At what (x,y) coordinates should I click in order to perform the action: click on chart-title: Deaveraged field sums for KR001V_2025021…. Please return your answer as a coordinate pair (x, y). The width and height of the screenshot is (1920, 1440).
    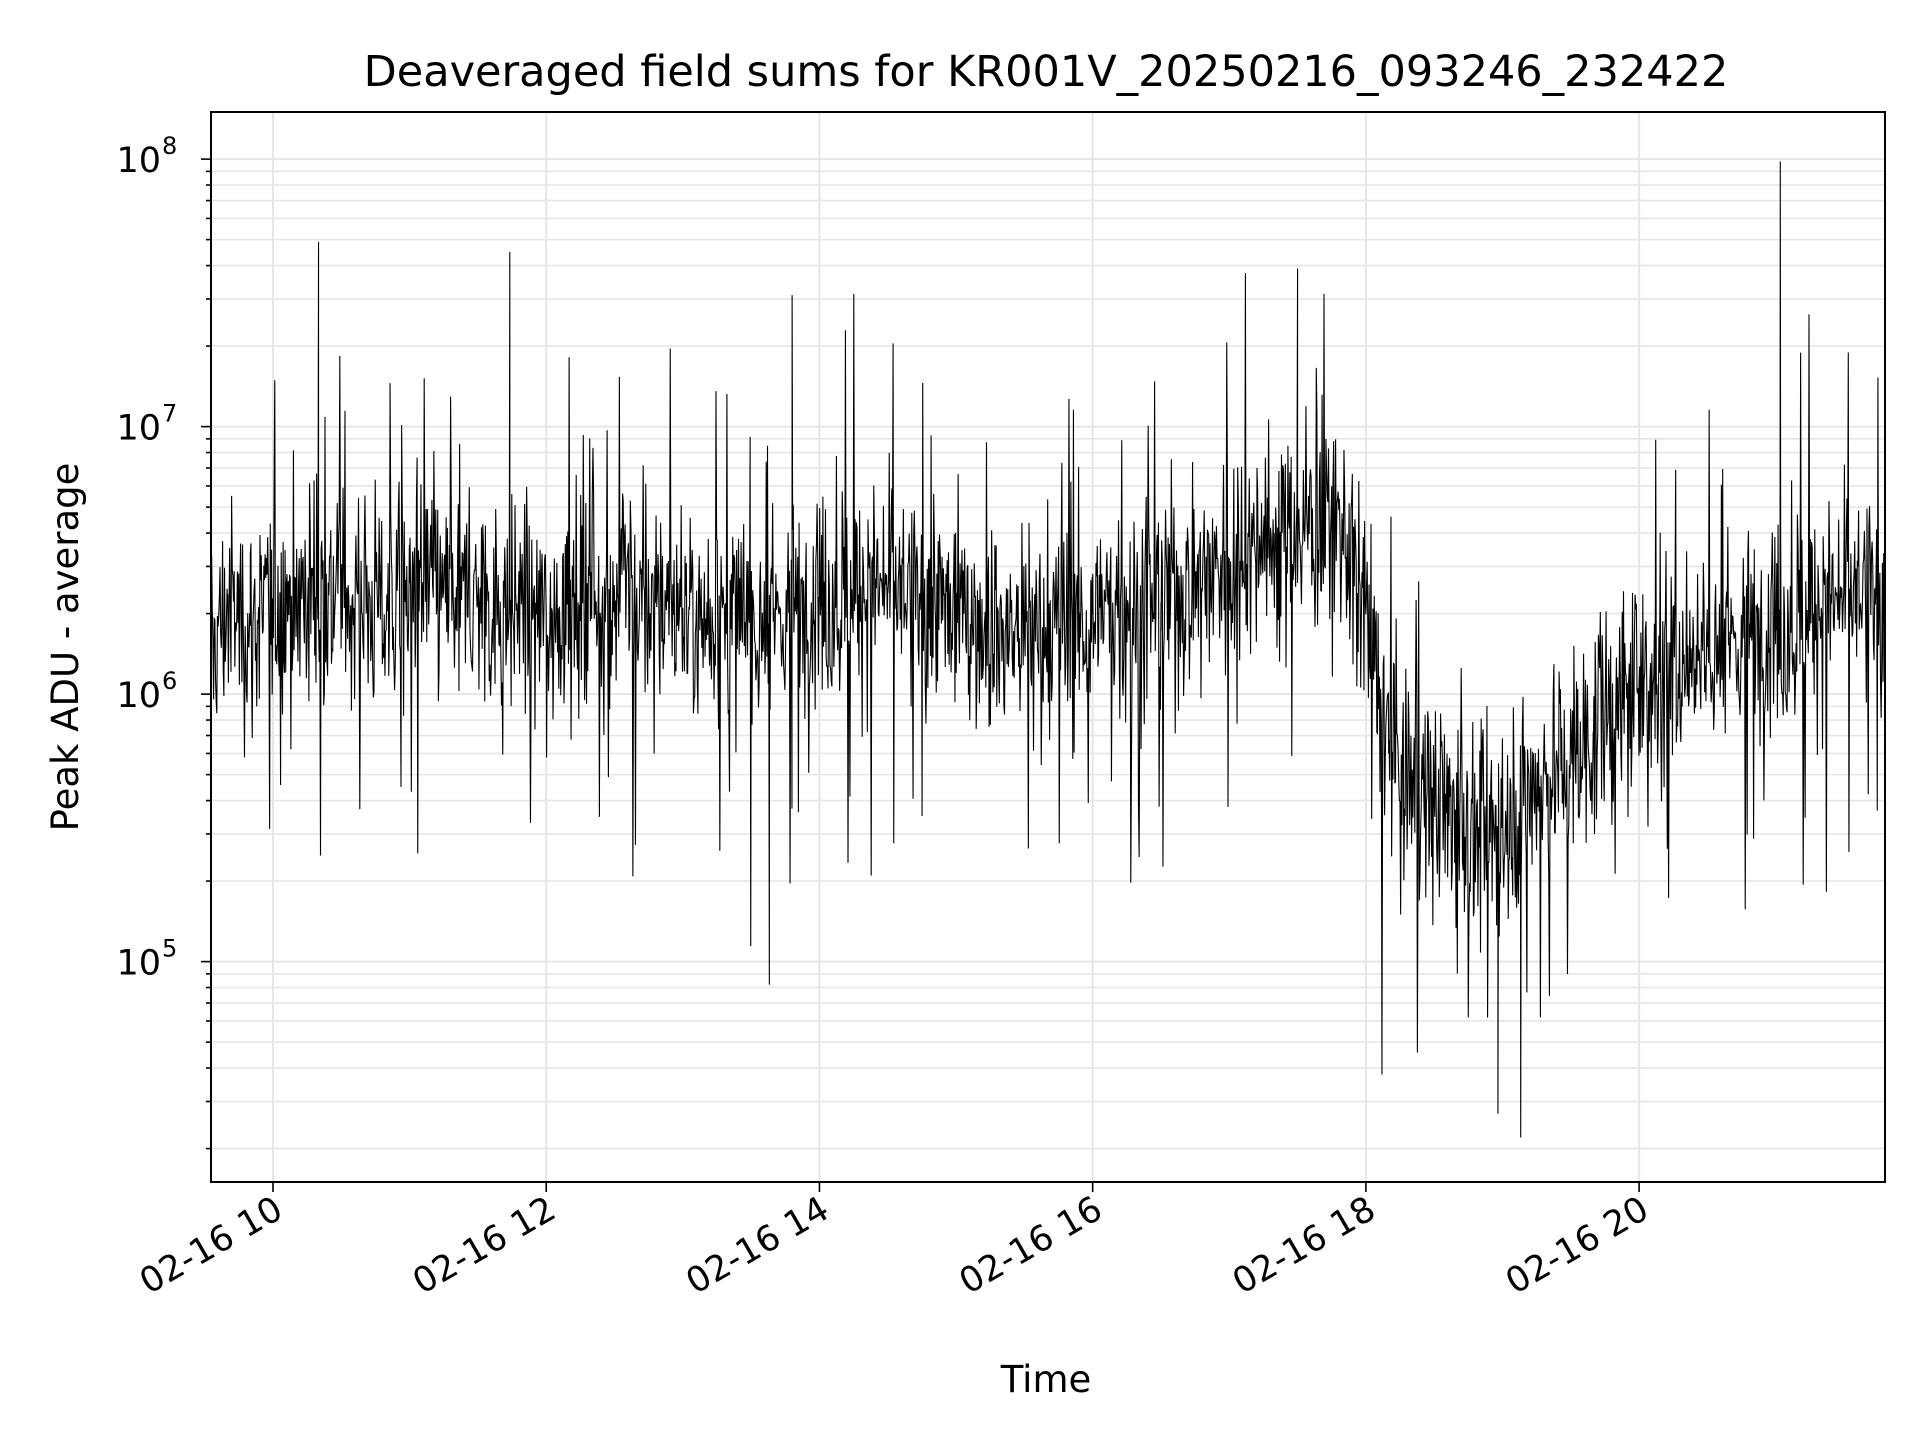
    Looking at the image, I should click on (1046, 72).